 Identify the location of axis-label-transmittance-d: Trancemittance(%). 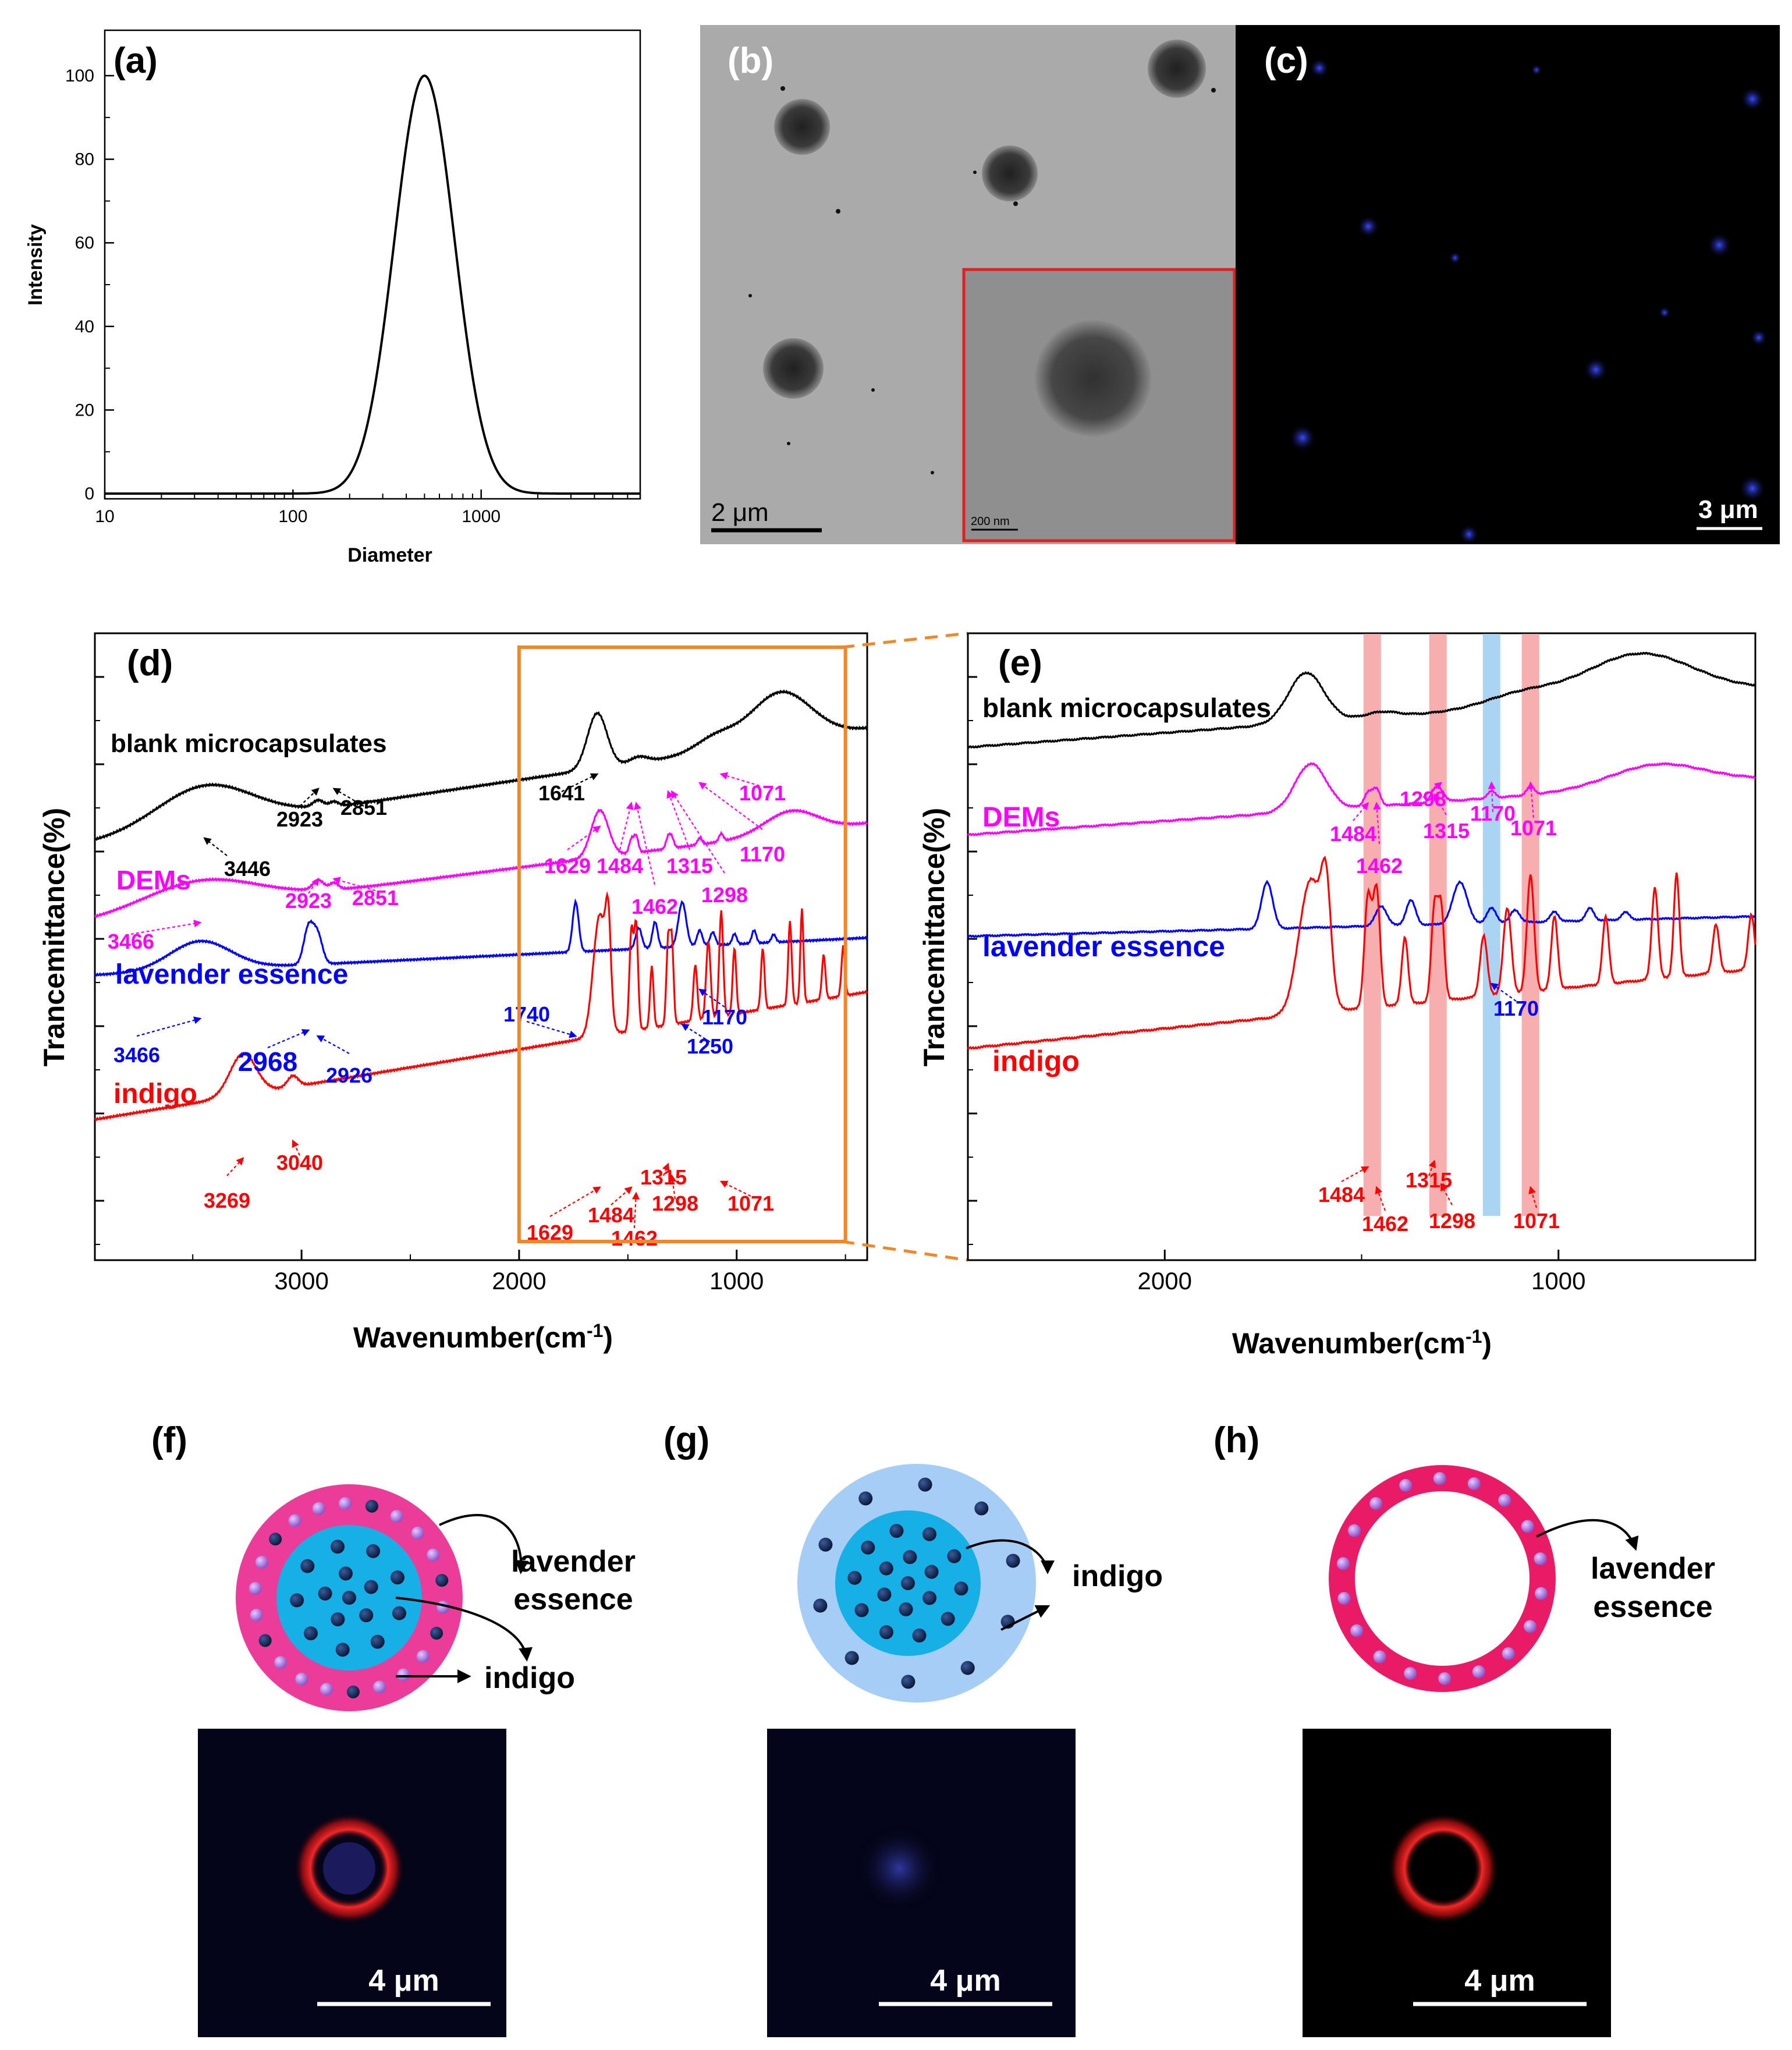
(54, 937).